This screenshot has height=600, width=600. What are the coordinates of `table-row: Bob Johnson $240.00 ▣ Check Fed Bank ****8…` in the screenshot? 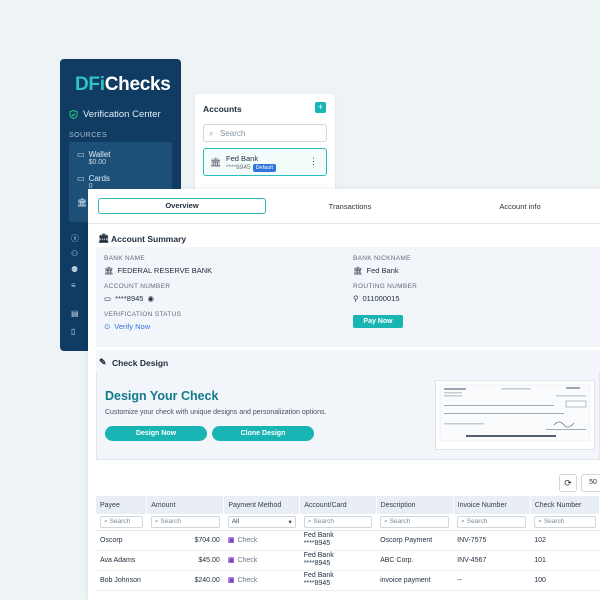 It's located at (348, 580).